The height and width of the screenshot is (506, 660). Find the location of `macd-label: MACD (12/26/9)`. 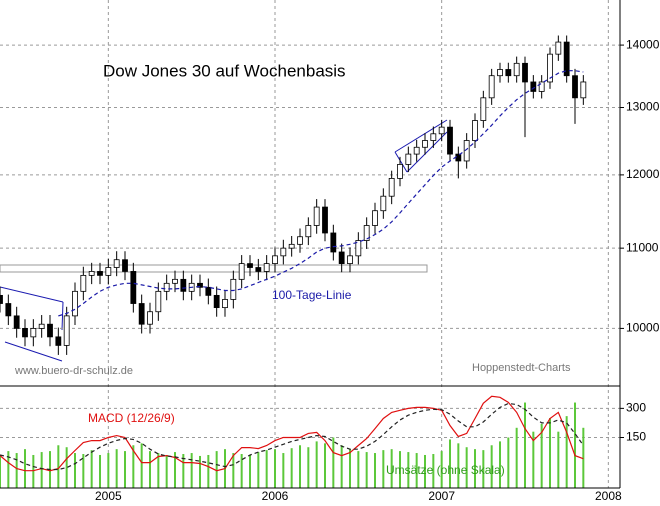

macd-label: MACD (12/26/9) is located at coordinates (131, 418).